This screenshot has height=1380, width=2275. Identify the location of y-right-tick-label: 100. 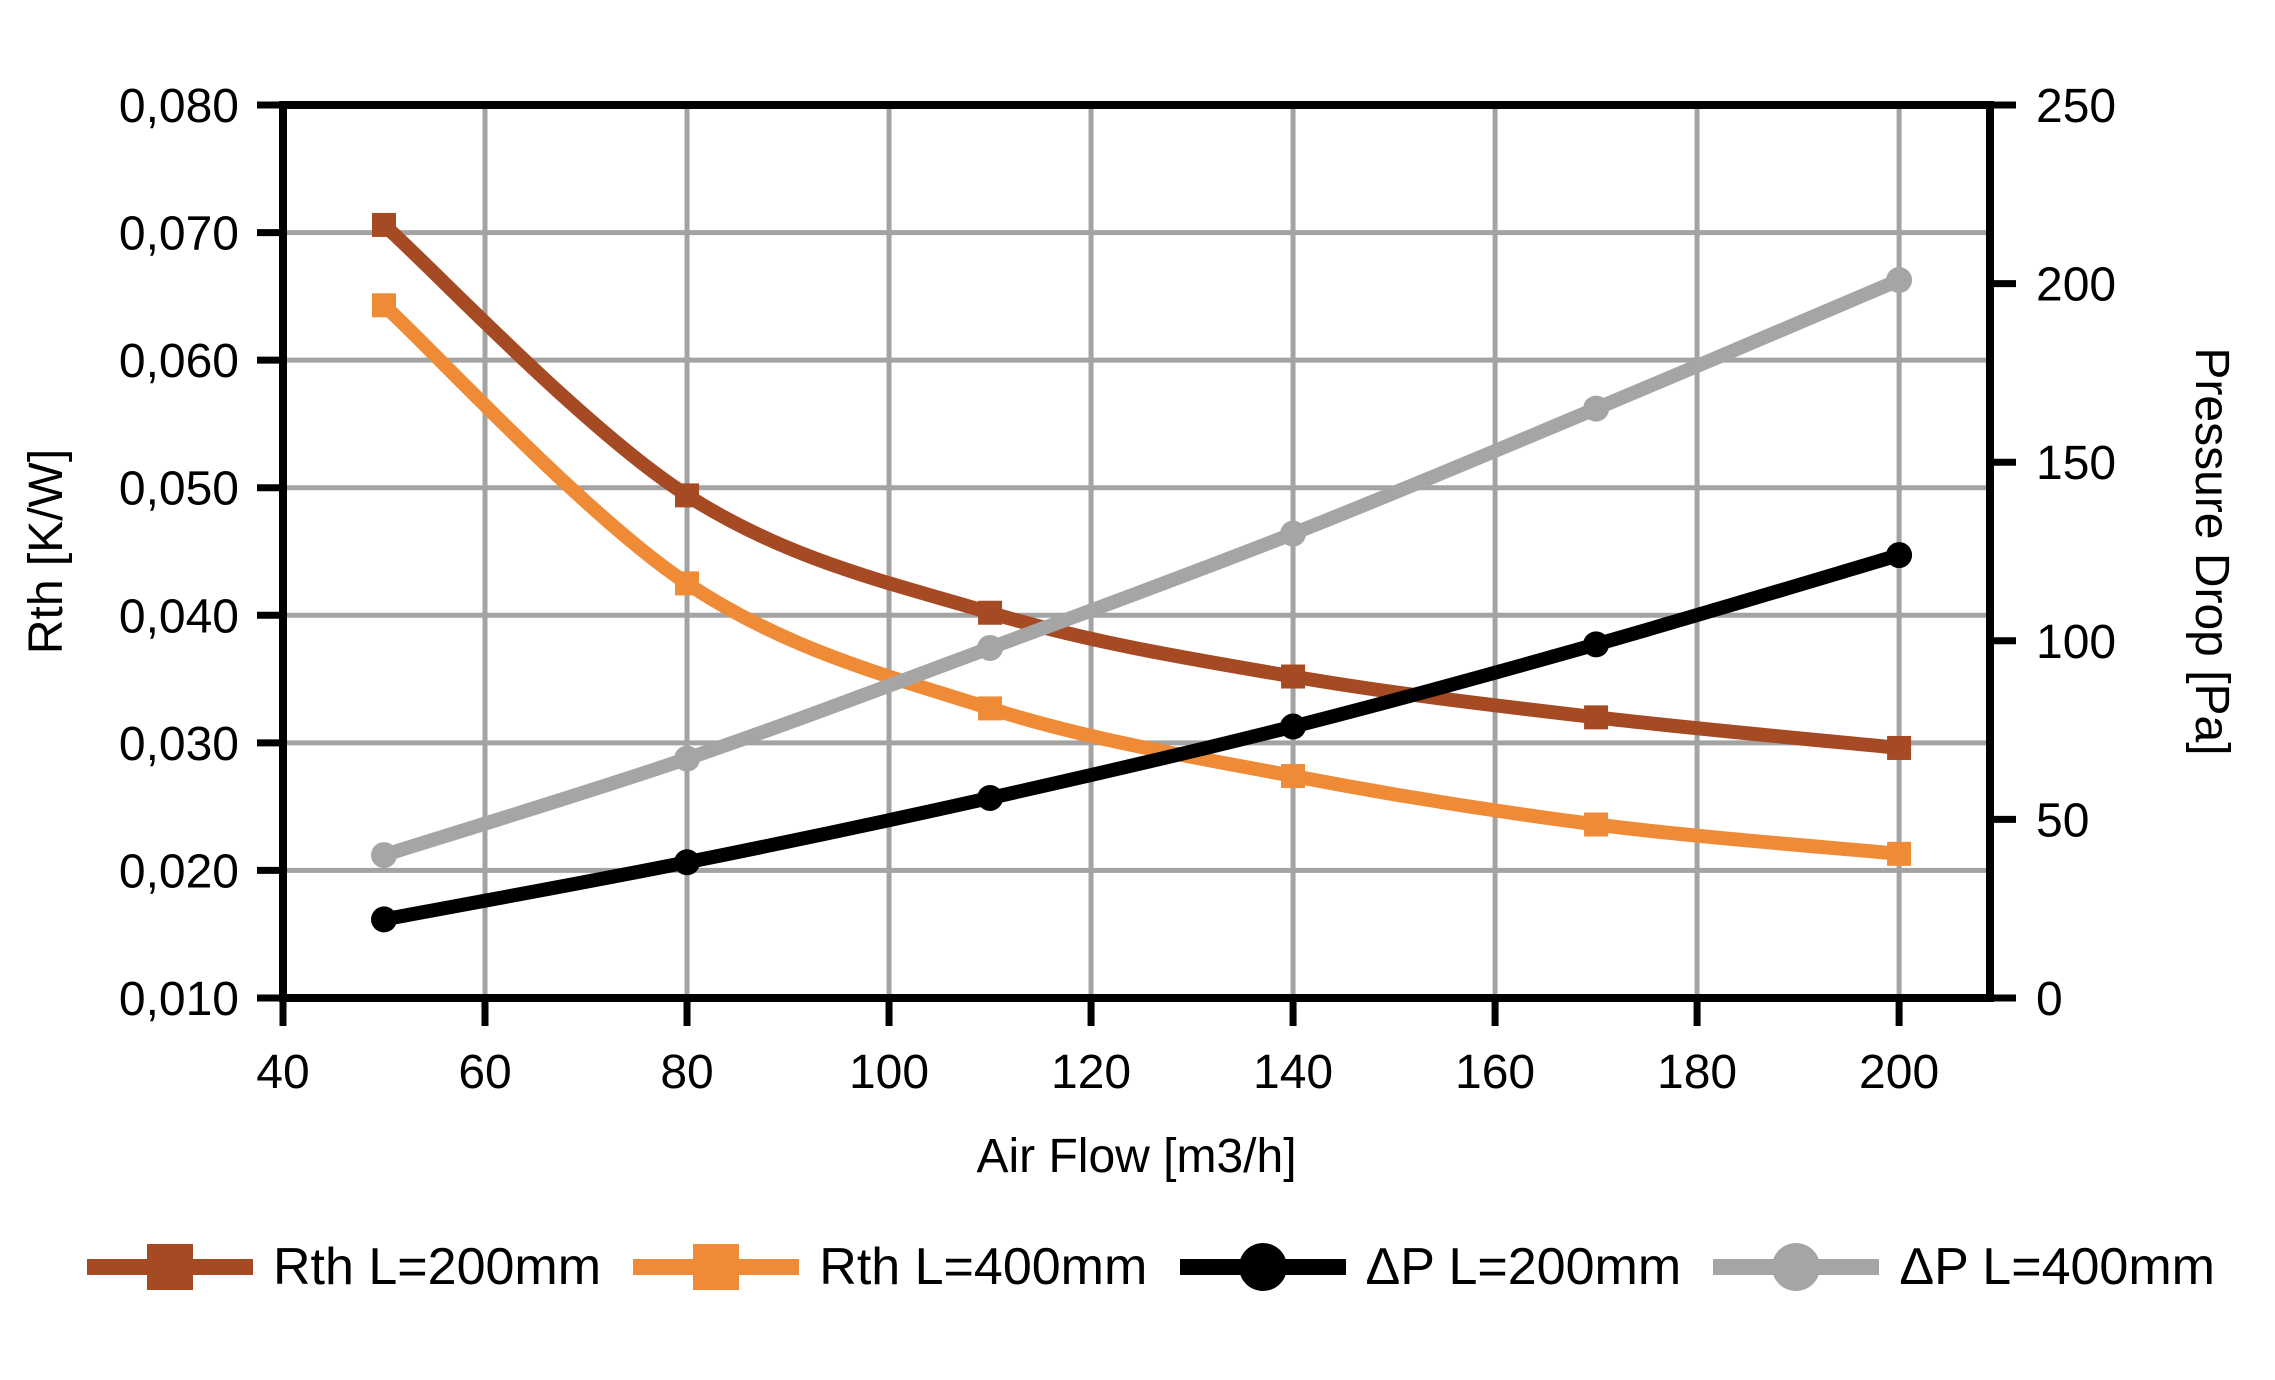
(2076, 642).